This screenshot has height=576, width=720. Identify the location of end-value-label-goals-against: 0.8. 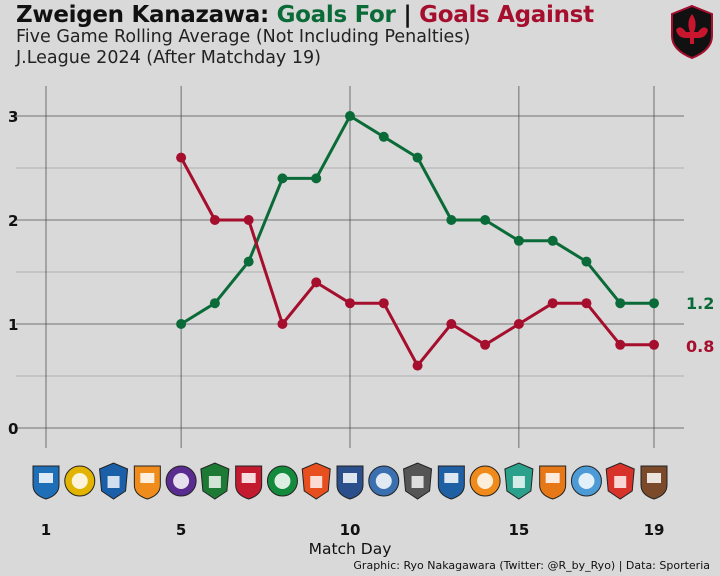
(700, 346).